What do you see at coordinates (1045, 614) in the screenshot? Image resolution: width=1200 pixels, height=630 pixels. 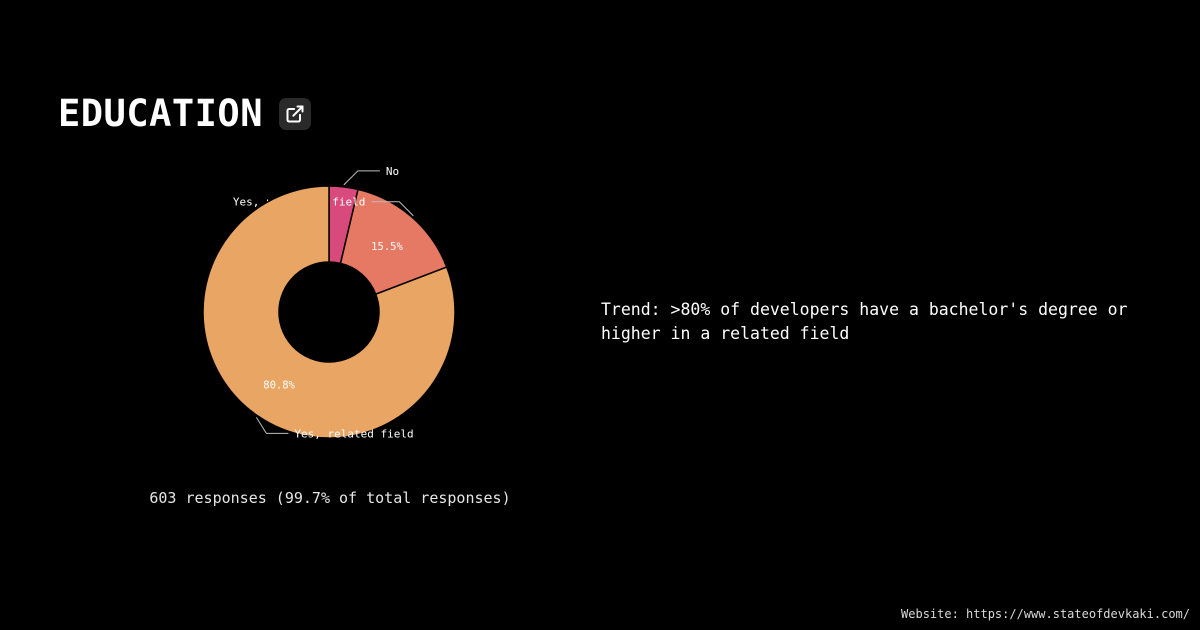 I see `website-link: Website: https://www.stateofdevkaki.com/` at bounding box center [1045, 614].